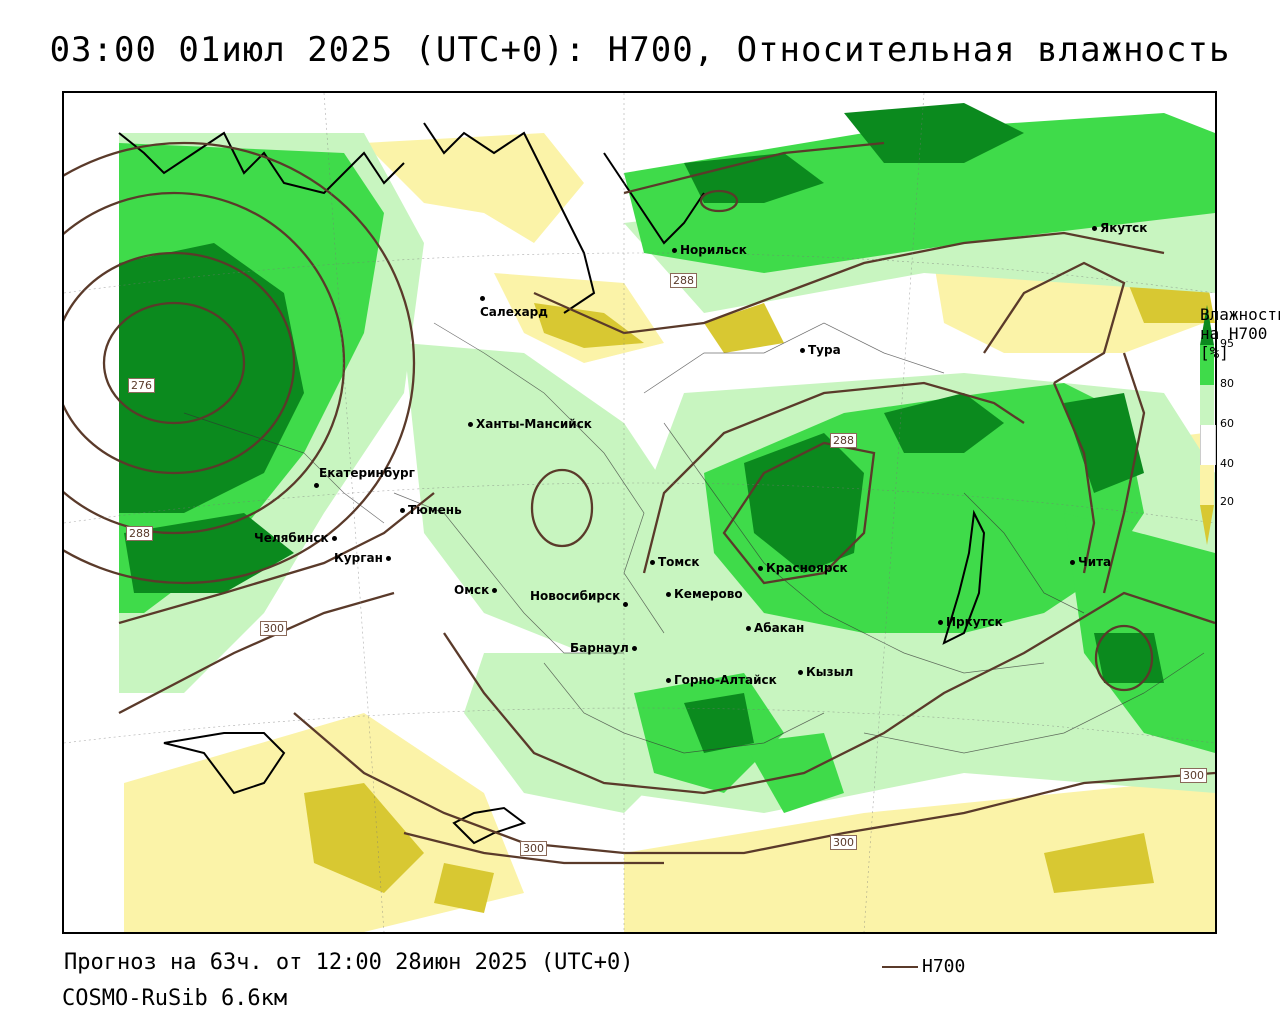 This screenshot has width=1280, height=1024. Describe the element at coordinates (605, 648) in the screenshot. I see `city-marker: Барнаул` at that location.